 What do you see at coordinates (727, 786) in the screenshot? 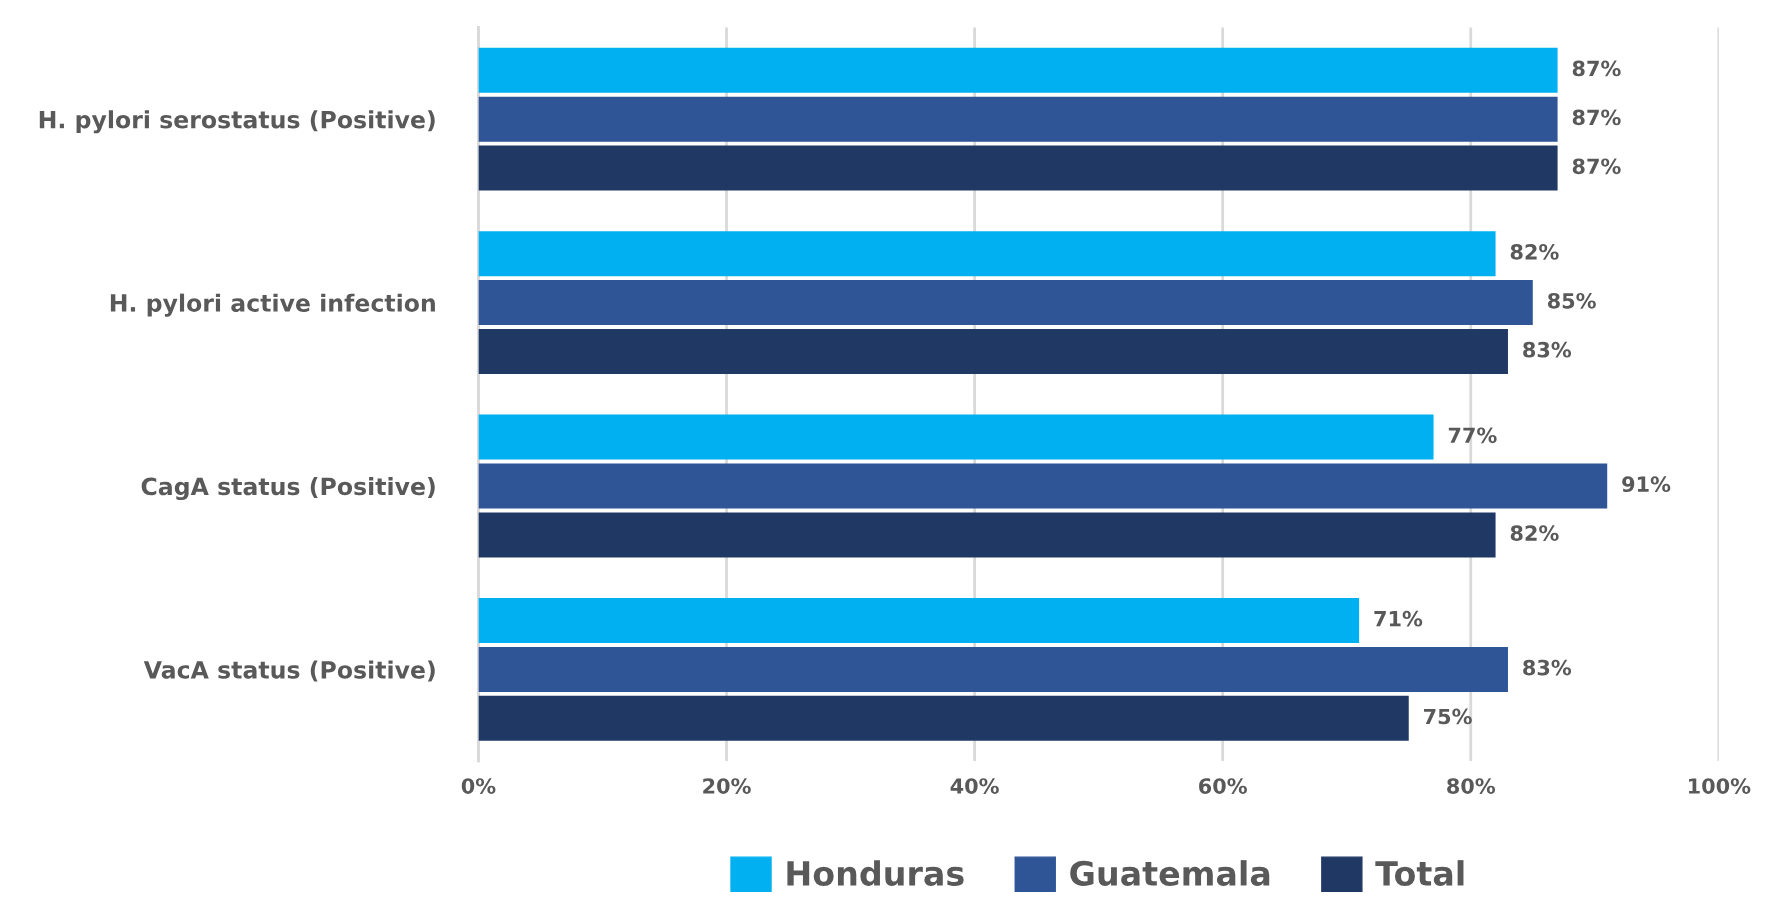
I see `x-tick-label: 20%` at bounding box center [727, 786].